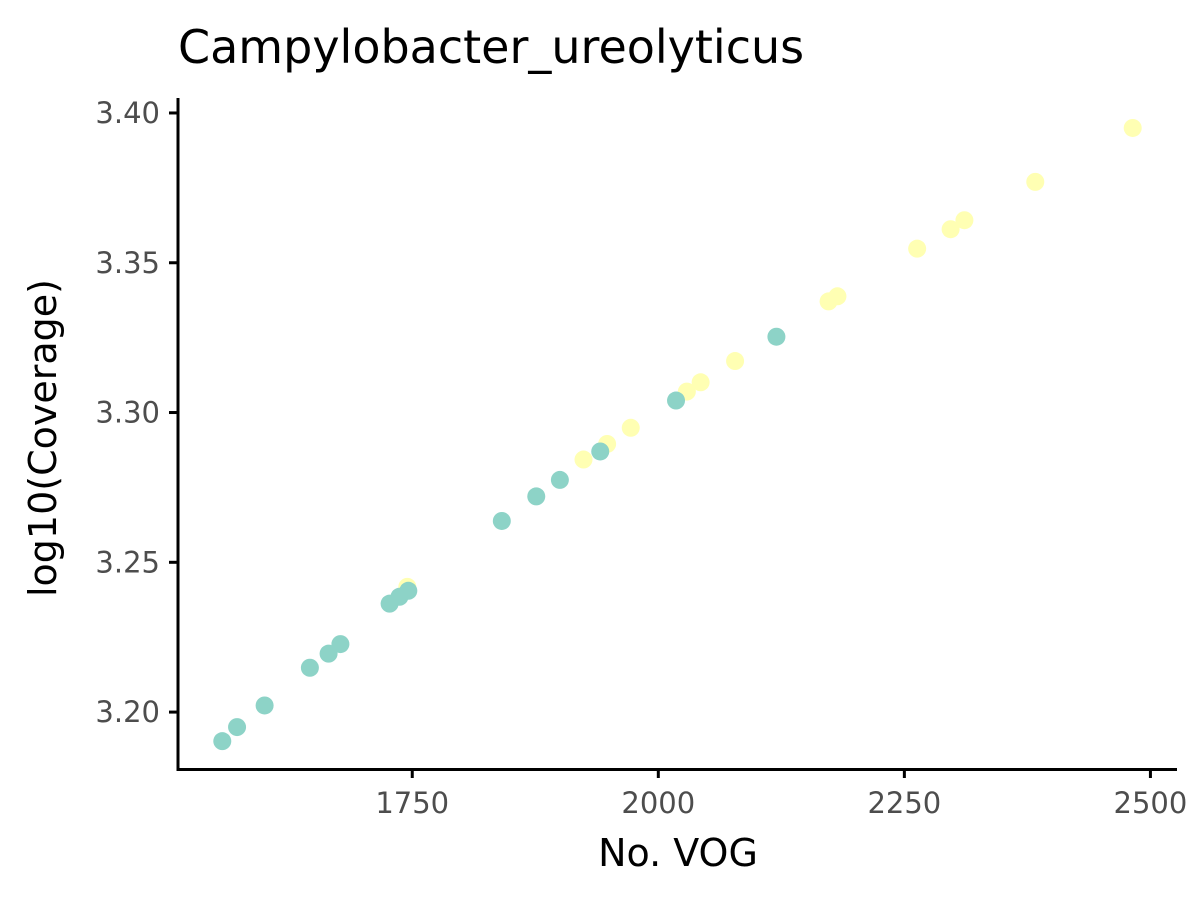  What do you see at coordinates (43, 438) in the screenshot?
I see `y-axis-label: log10(Coverage)` at bounding box center [43, 438].